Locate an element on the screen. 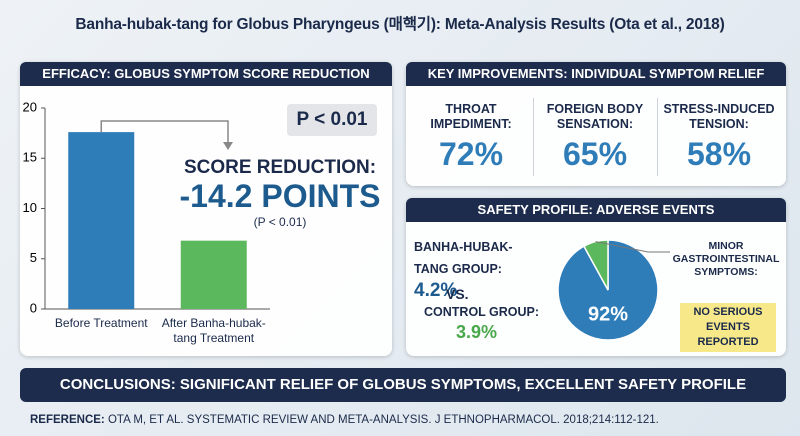 This screenshot has width=800, height=436. x-tick-label: Before Treatment is located at coordinates (101, 323).